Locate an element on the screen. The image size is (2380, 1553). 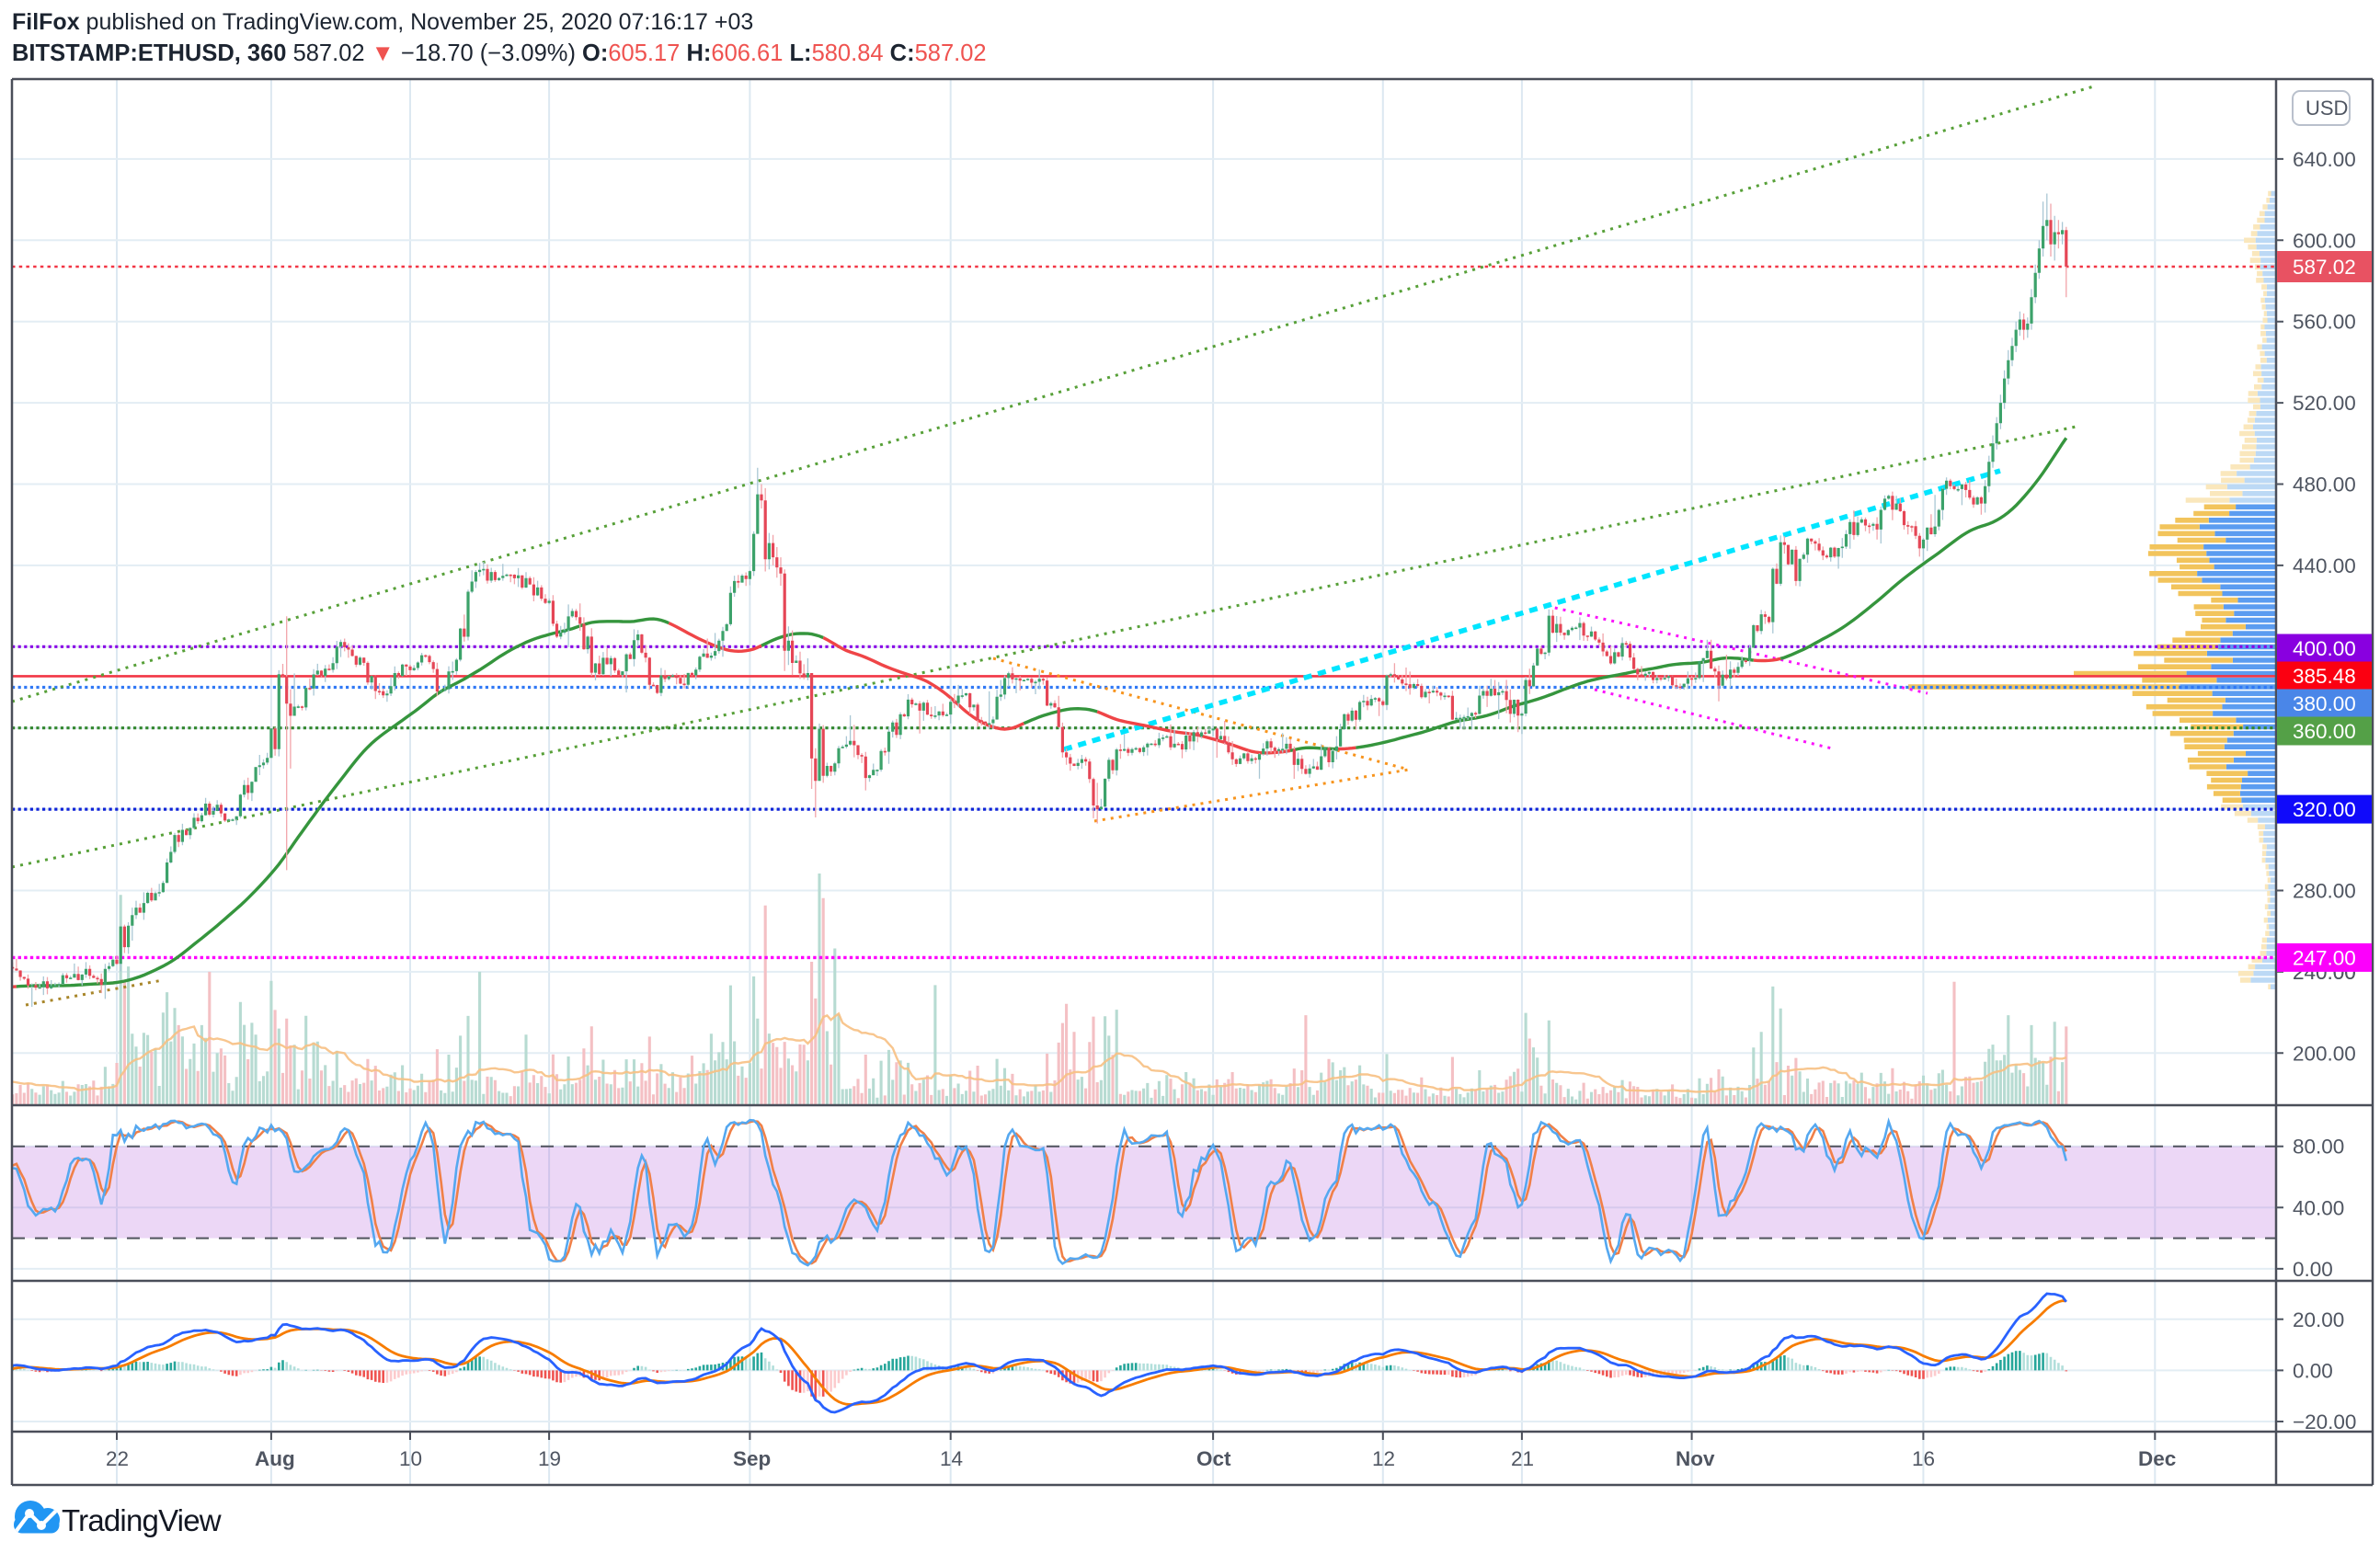
svg-text: 480.00 is located at coordinates (2324, 485).